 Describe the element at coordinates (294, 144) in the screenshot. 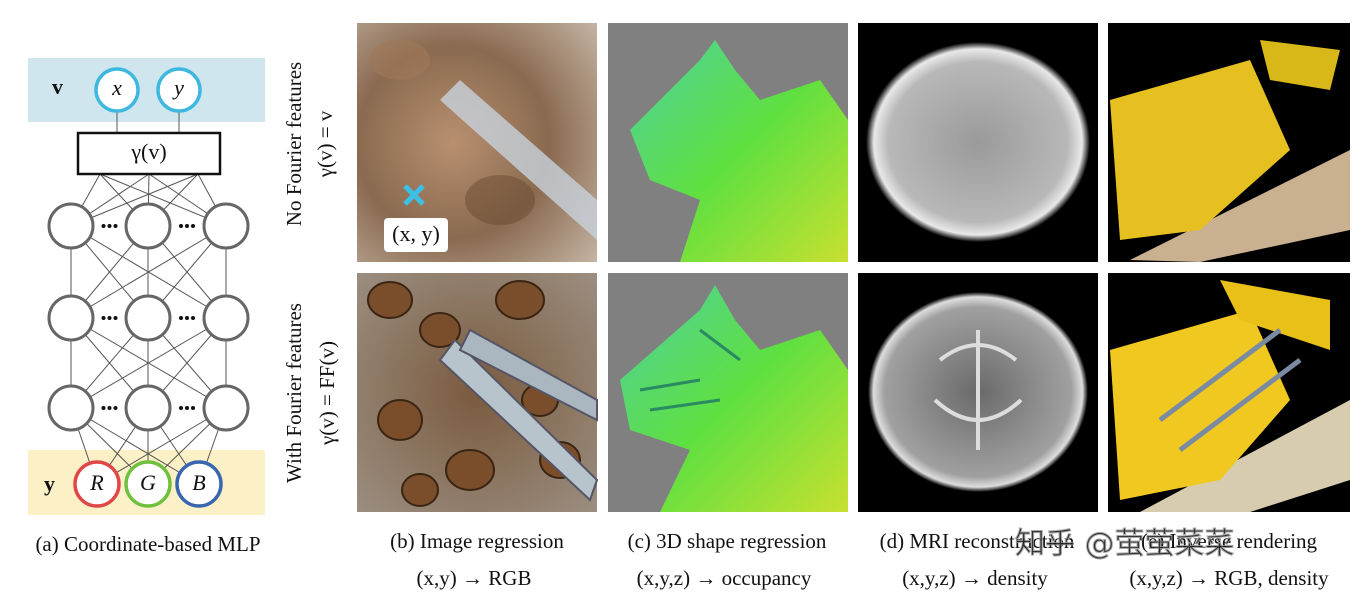

I see `row-title: No Fourier features` at that location.